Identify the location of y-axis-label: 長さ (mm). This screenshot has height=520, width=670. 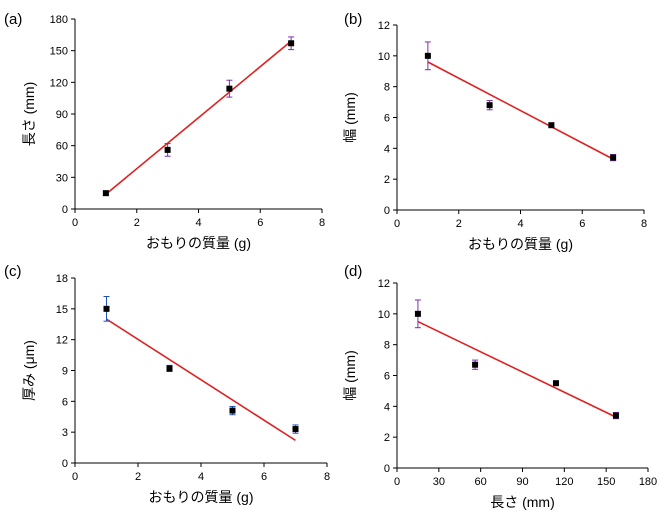
(29, 114).